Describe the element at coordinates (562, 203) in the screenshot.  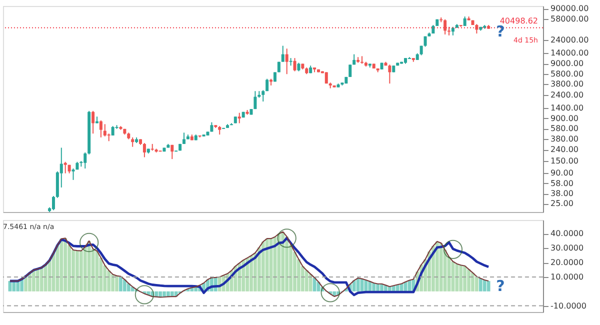
I see `y-tick-label: 25.00` at that location.